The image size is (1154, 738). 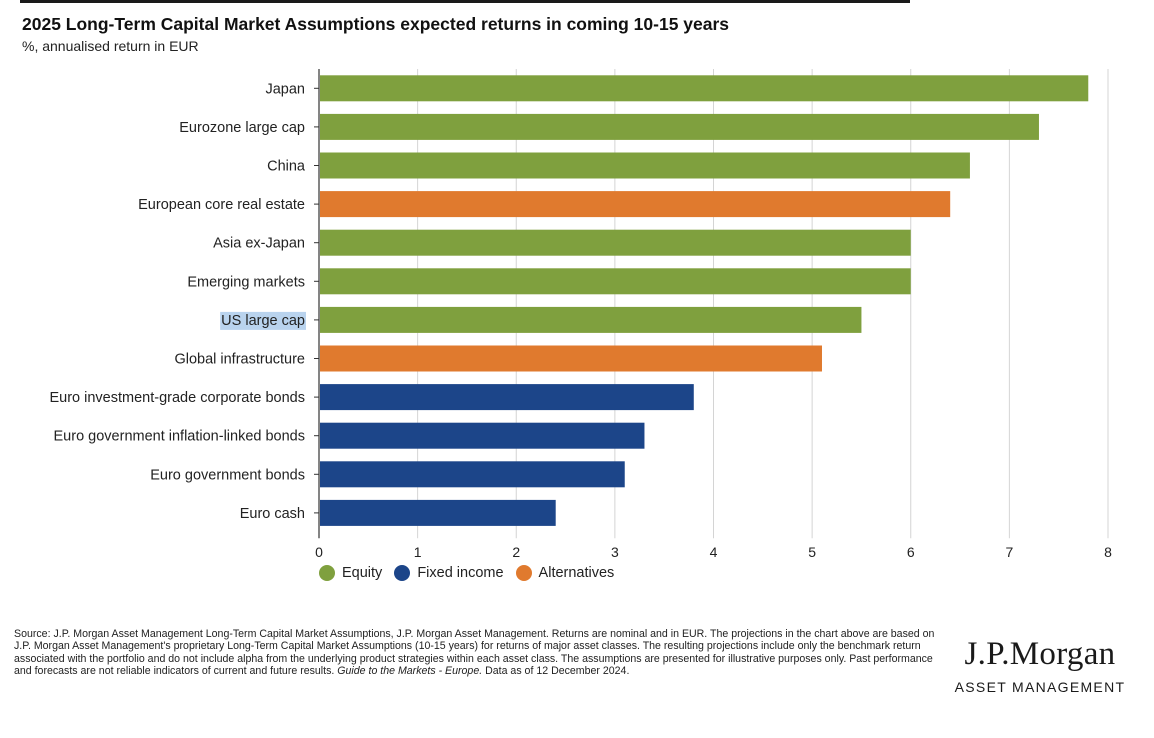 I want to click on legend-item-equity: Equity, so click(x=350, y=573).